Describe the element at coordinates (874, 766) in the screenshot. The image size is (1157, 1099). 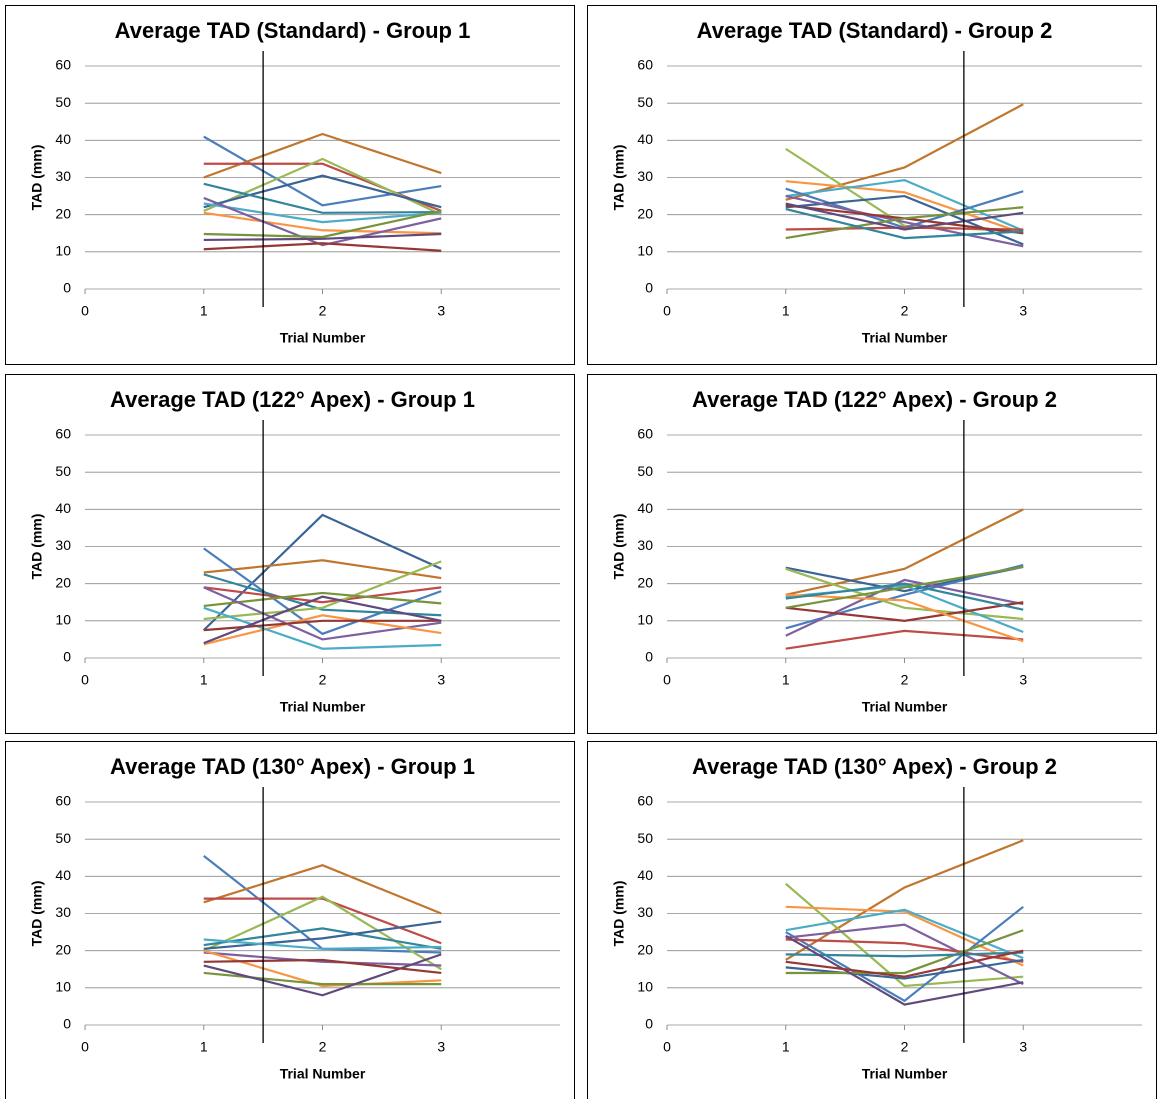
I see `chart-title: Average TAD (130° Apex) - Group 2` at that location.